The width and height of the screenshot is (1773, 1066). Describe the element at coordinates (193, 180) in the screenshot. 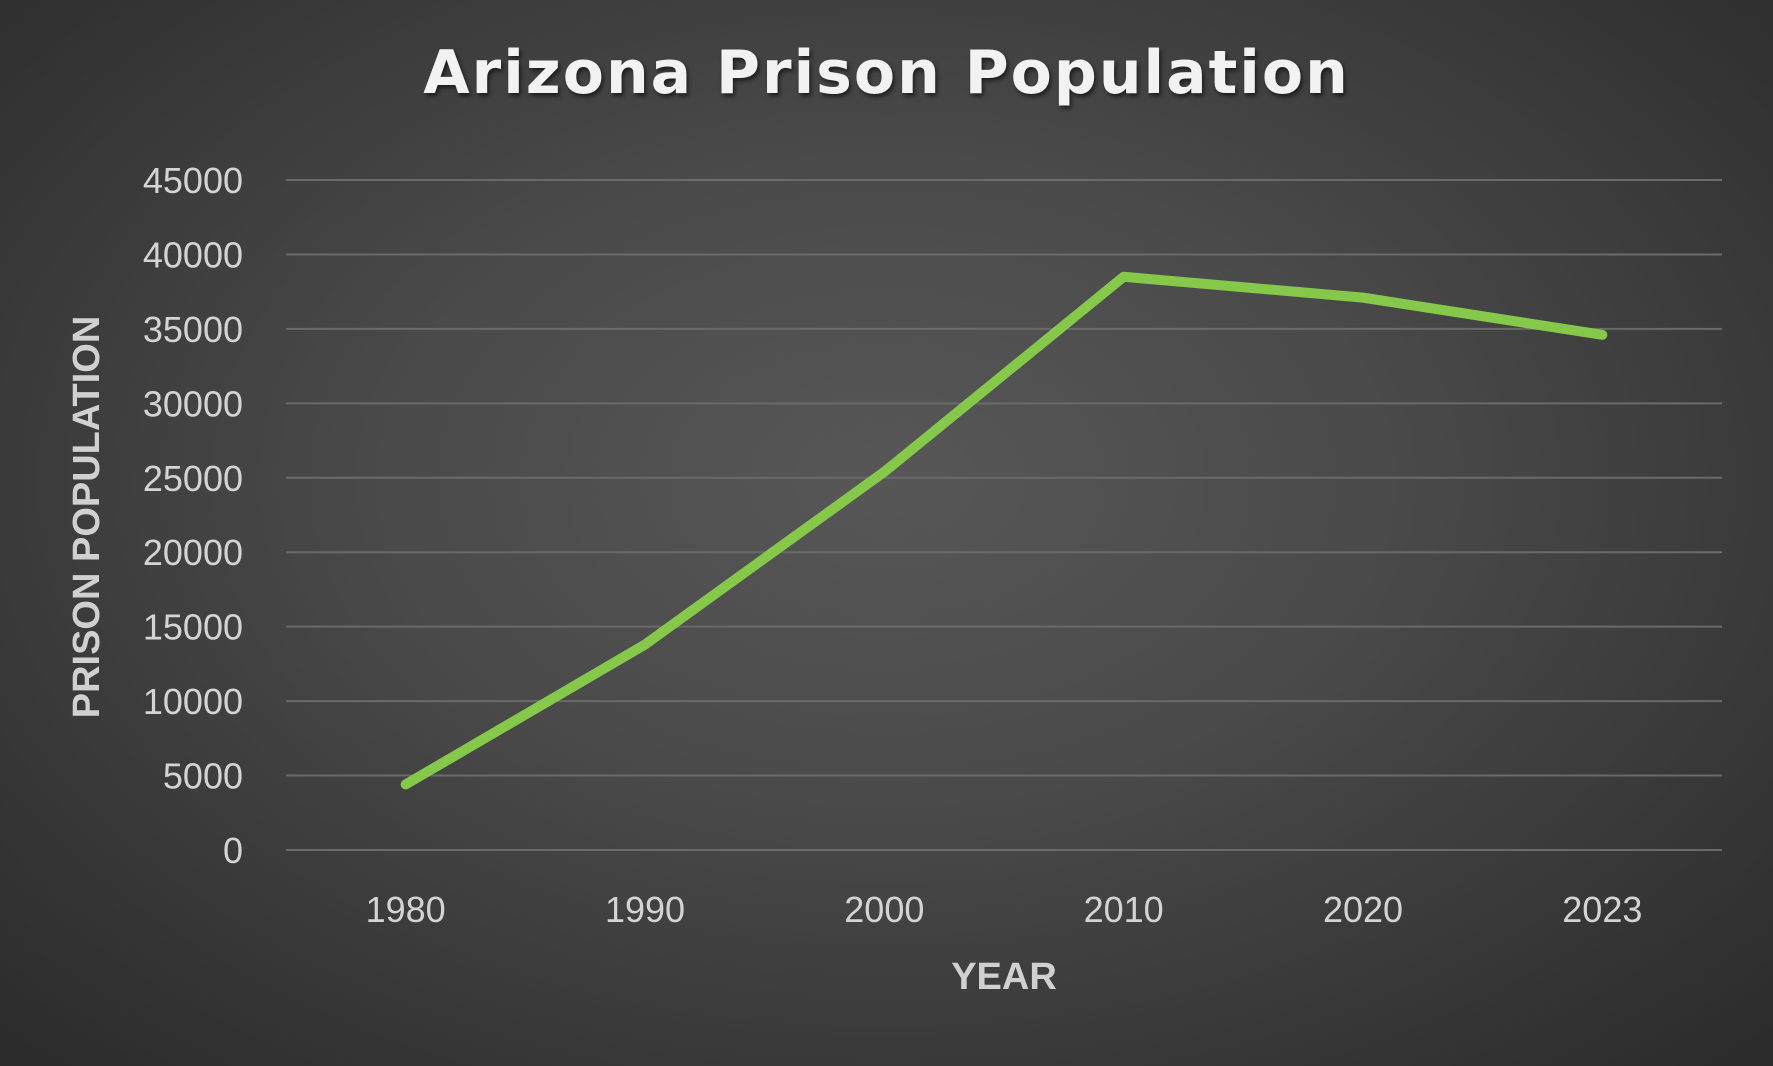

I see `y-tick-label-45000: 45000` at that location.